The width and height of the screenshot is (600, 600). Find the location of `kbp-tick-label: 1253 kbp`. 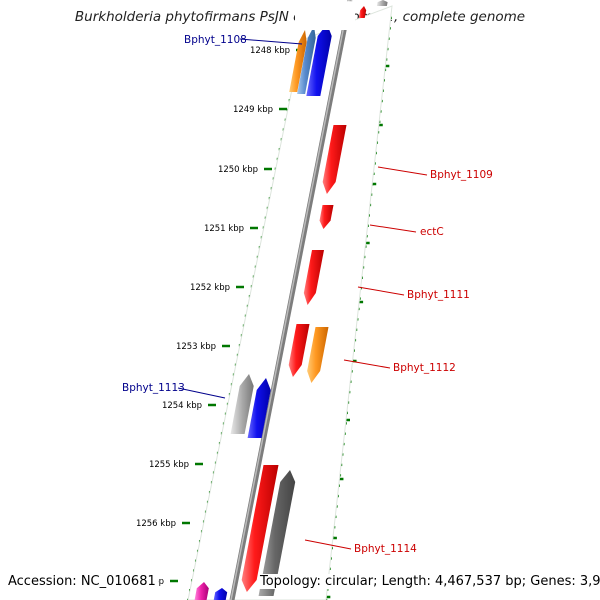

kbp-tick-label: 1253 kbp is located at coordinates (196, 347).